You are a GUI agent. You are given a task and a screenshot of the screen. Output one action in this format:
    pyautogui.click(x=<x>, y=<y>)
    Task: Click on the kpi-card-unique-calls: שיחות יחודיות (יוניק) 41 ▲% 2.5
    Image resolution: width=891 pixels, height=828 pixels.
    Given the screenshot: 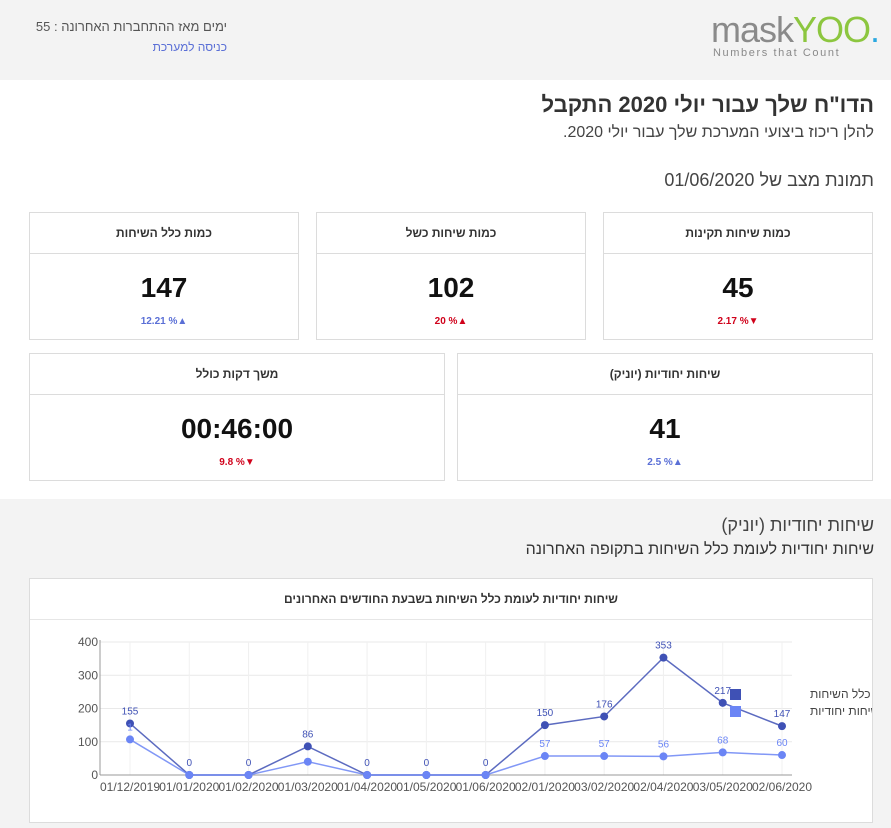 What is the action you would take?
    pyautogui.click(x=665, y=417)
    